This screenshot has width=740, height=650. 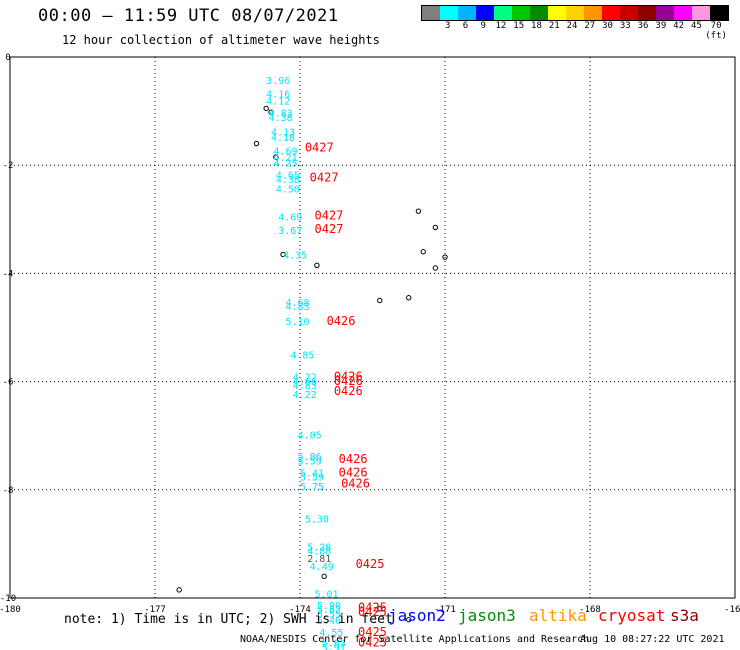 I want to click on y-tick-label: -4, so click(x=8, y=274).